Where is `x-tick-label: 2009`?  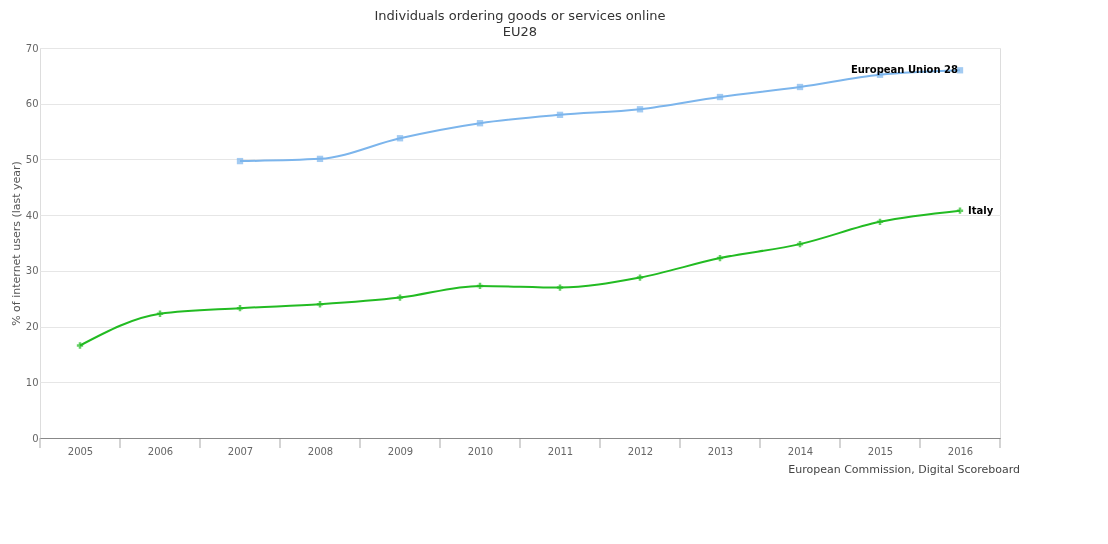 x-tick-label: 2009 is located at coordinates (400, 451).